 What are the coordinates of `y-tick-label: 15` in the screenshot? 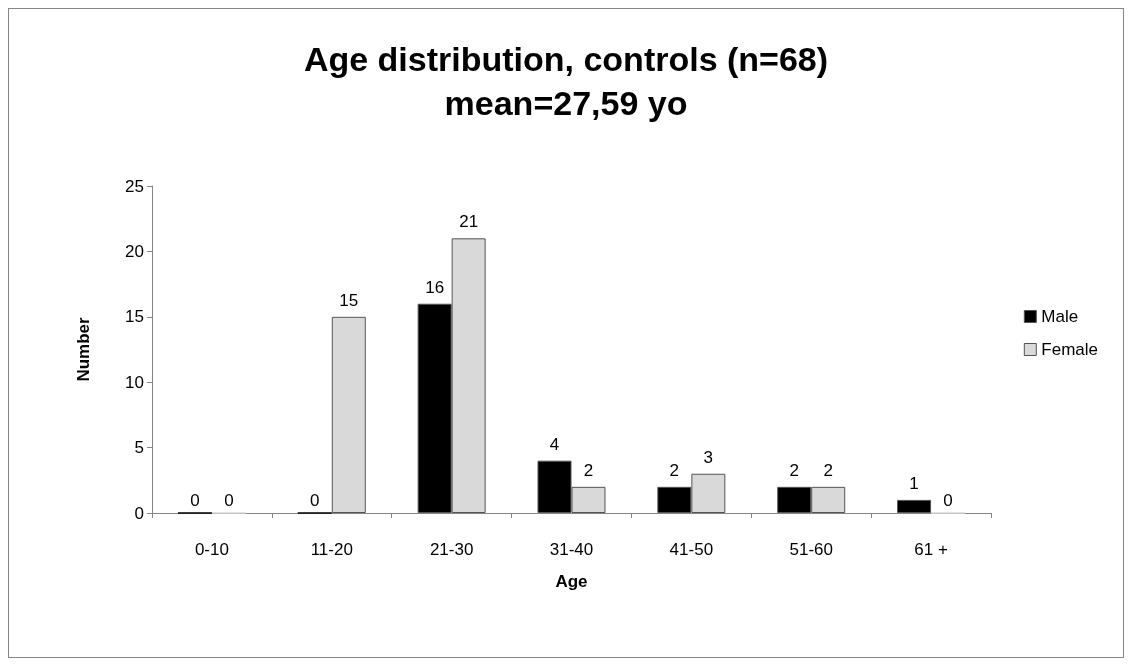 It's located at (134, 317).